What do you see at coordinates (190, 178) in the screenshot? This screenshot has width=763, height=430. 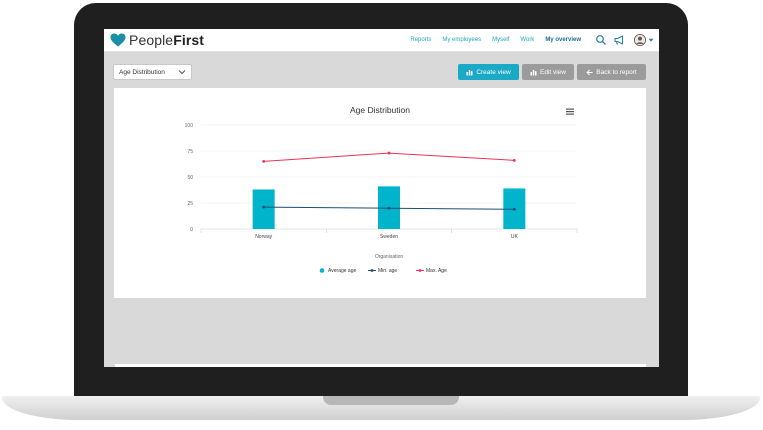 I see `y-tick-label: 50` at bounding box center [190, 178].